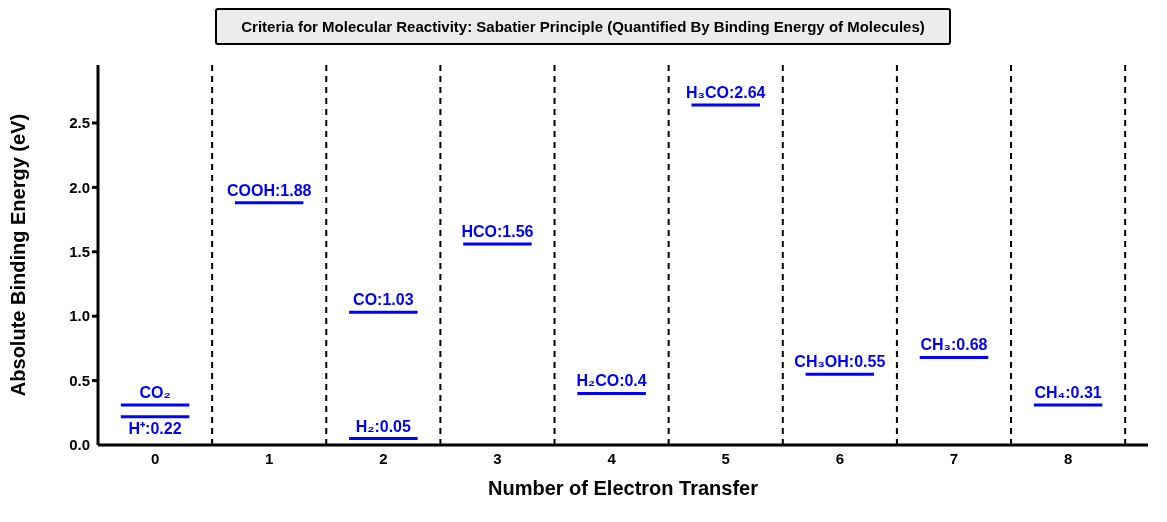 The height and width of the screenshot is (522, 1167). What do you see at coordinates (611, 381) in the screenshot?
I see `data-label: H₂CO:0.4` at bounding box center [611, 381].